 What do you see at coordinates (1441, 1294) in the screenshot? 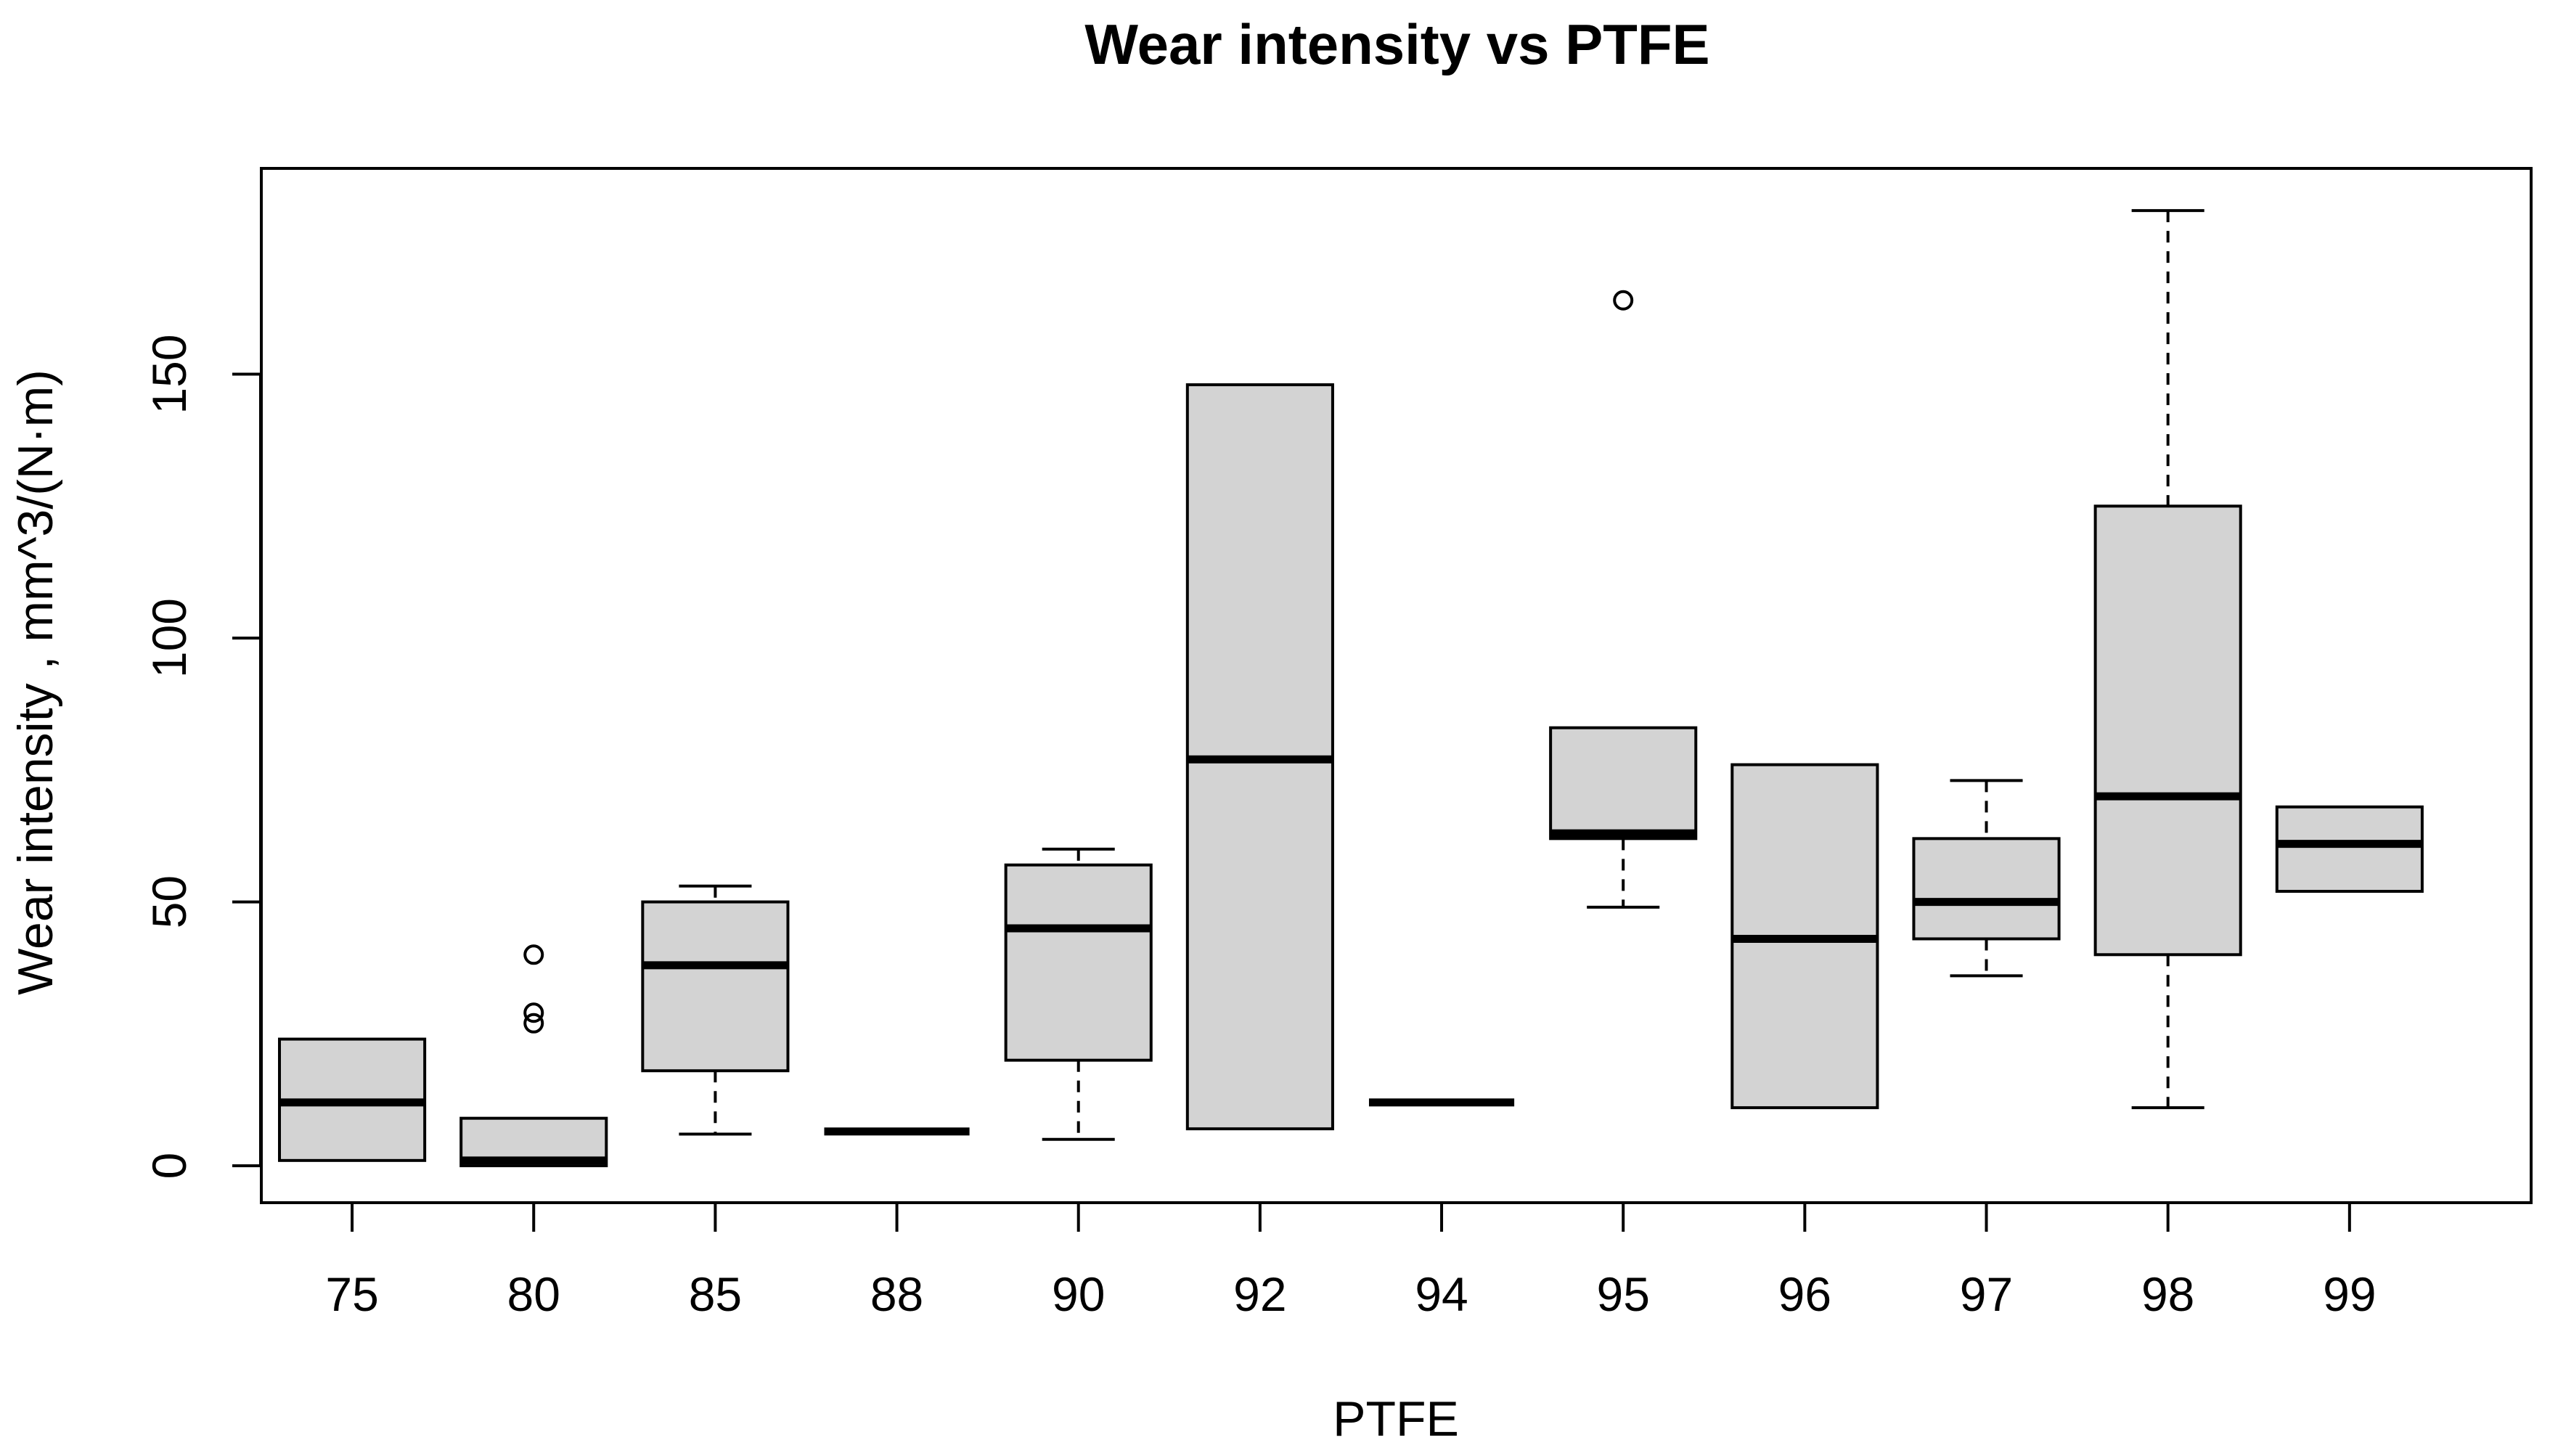
I see `x-tick-label: 94` at bounding box center [1441, 1294].